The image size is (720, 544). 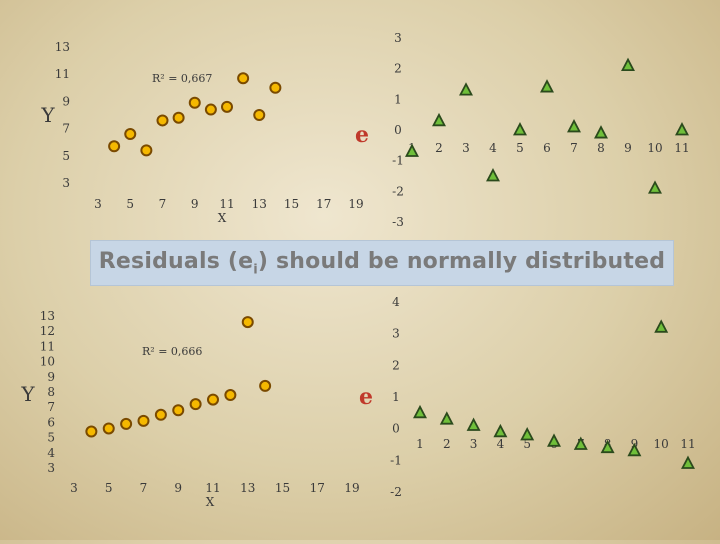 I want to click on chart2-x-tick: 7, so click(x=574, y=148).